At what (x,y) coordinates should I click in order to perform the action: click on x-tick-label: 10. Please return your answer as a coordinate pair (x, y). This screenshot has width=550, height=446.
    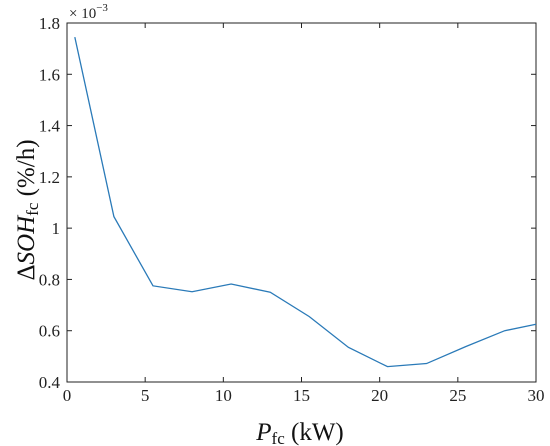
    Looking at the image, I should click on (223, 395).